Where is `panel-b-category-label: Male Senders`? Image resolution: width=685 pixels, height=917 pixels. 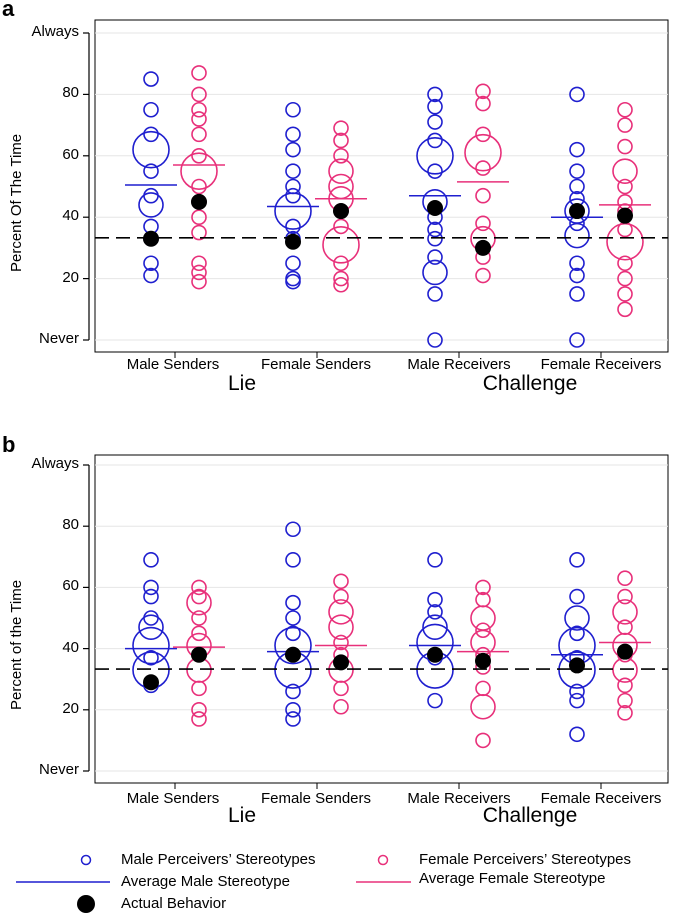
panel-b-category-label: Male Senders is located at coordinates (173, 798).